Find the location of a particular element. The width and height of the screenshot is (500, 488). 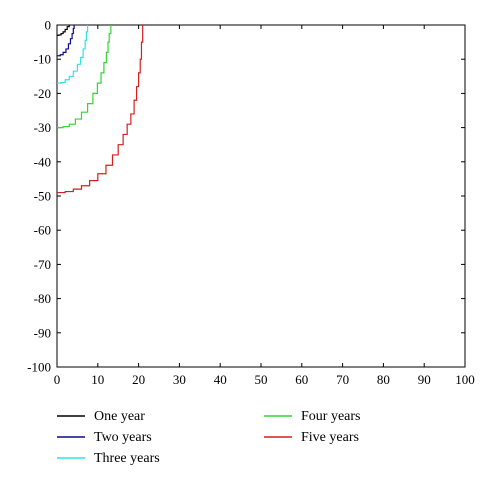

y-tick-label: -50 is located at coordinates (42, 196).